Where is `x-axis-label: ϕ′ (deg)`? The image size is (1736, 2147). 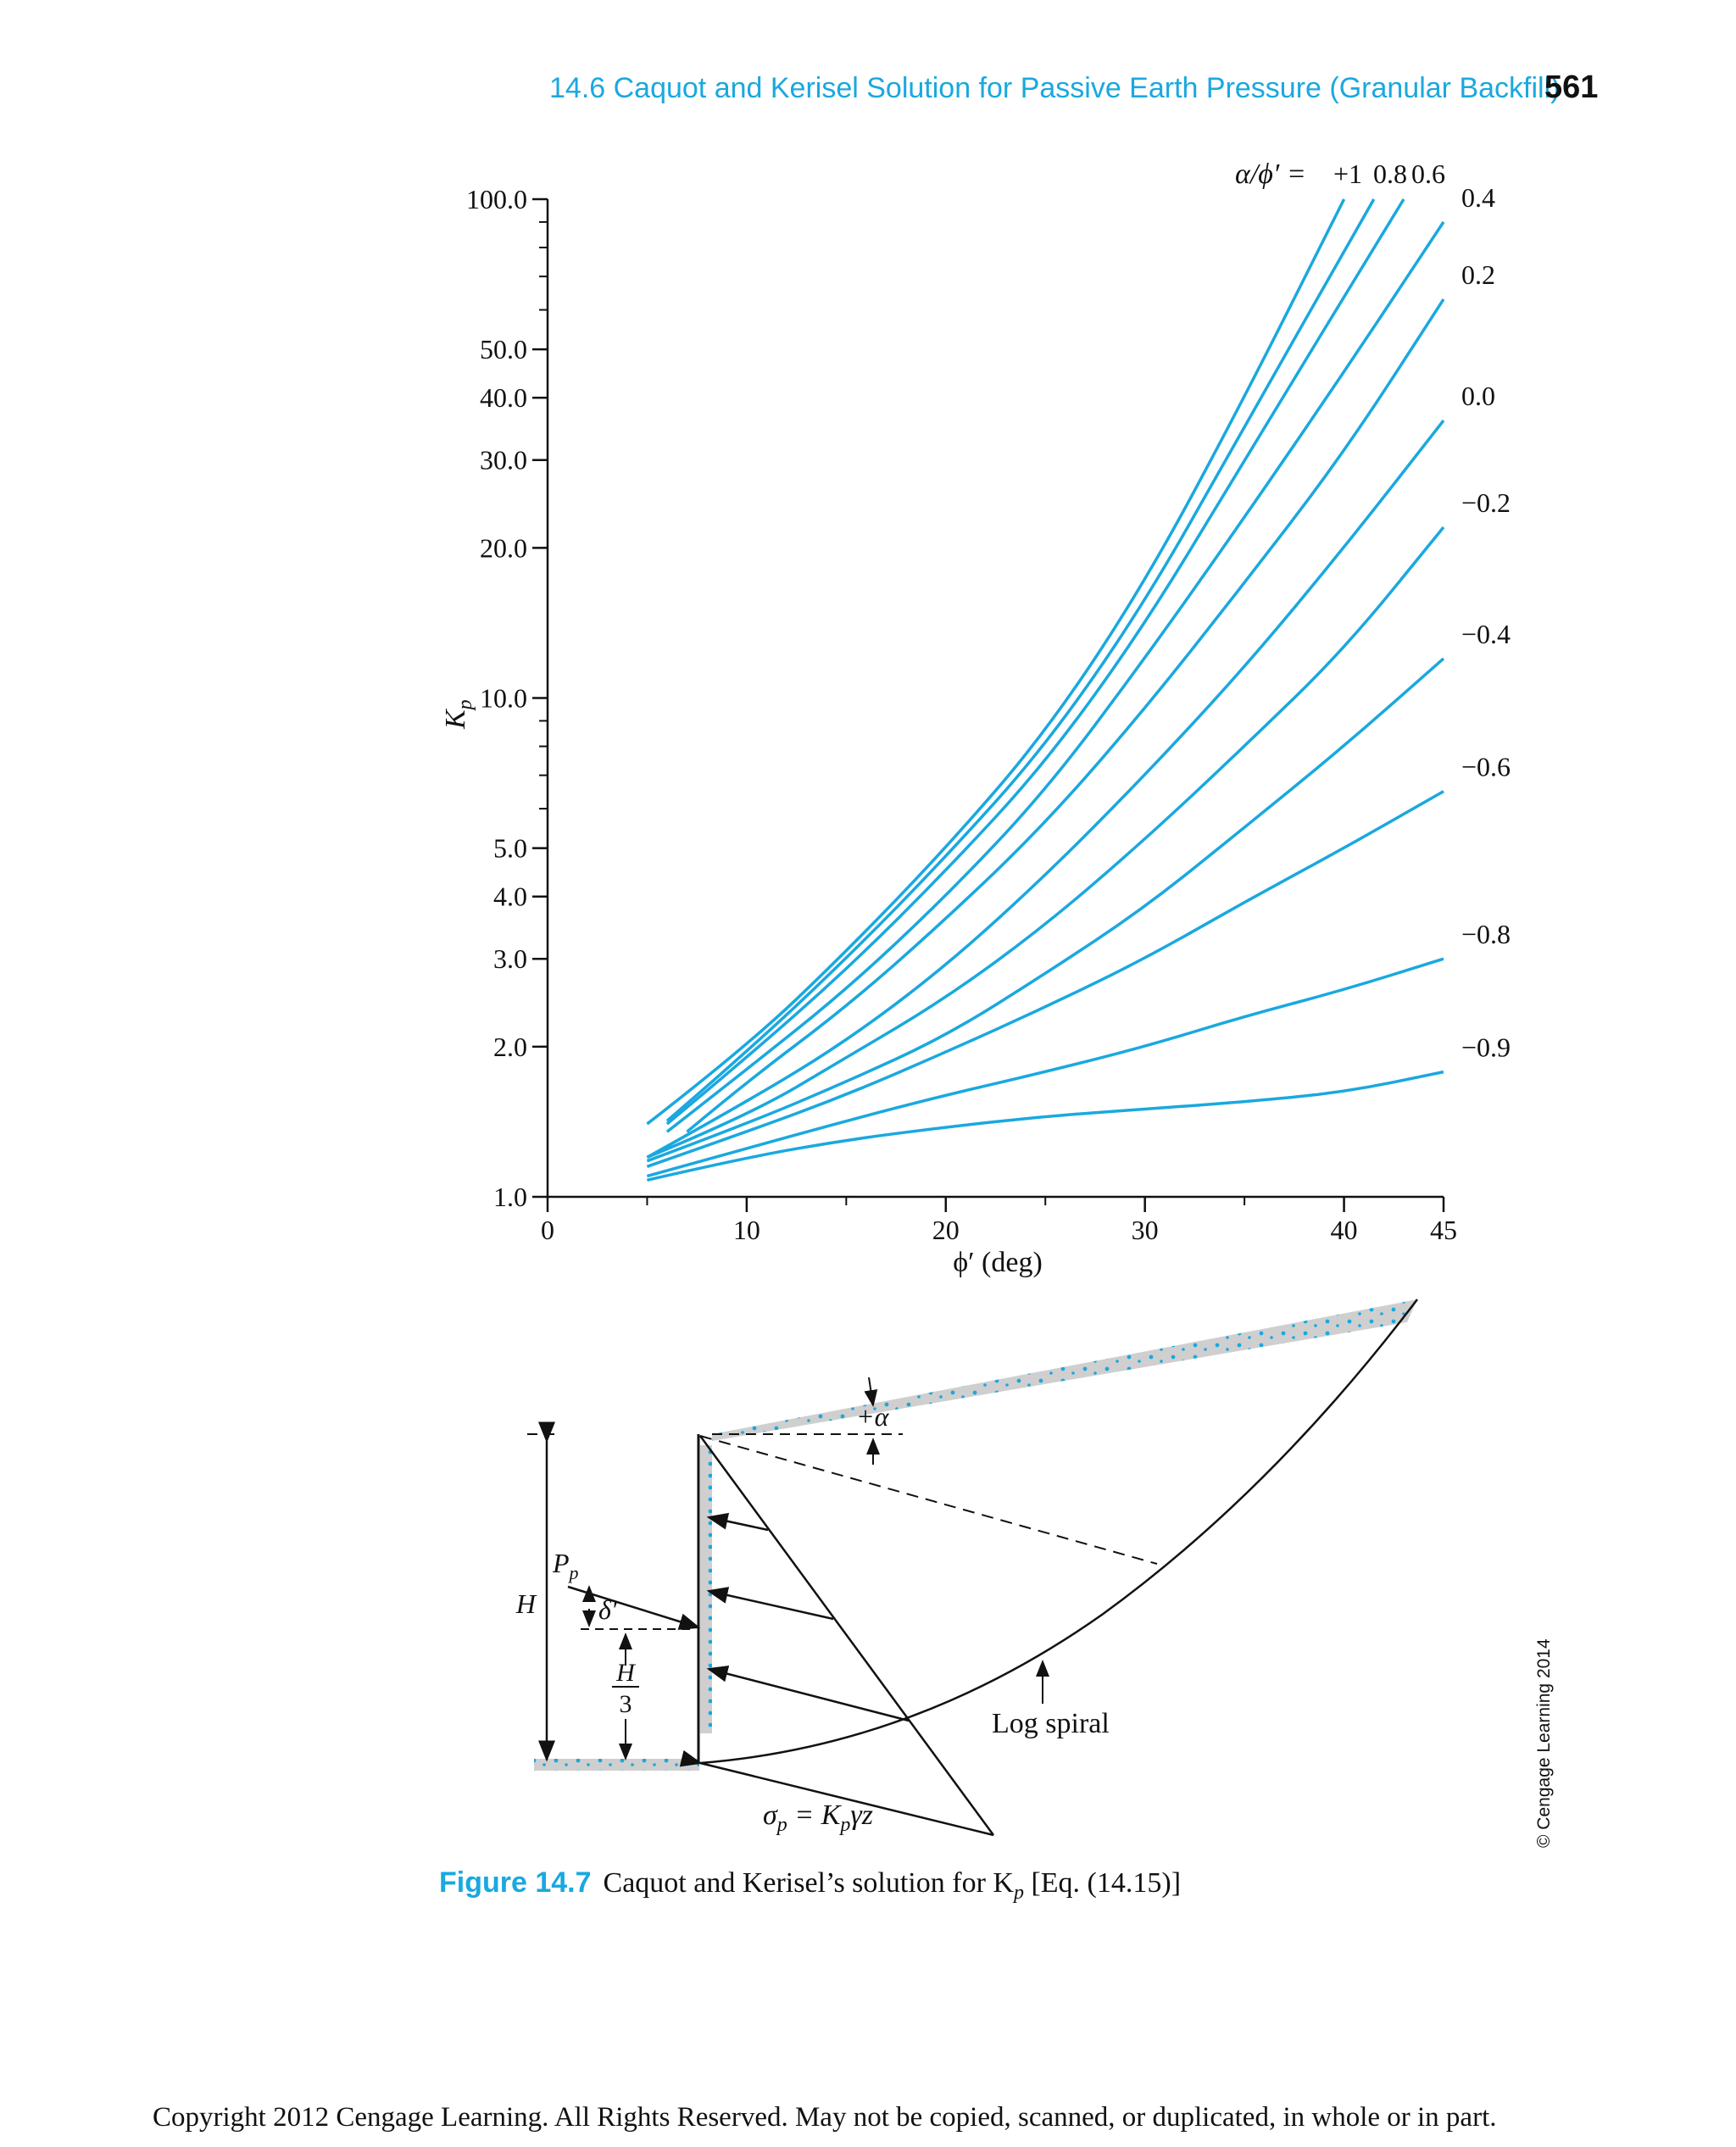 x-axis-label: ϕ′ (deg) is located at coordinates (998, 1262).